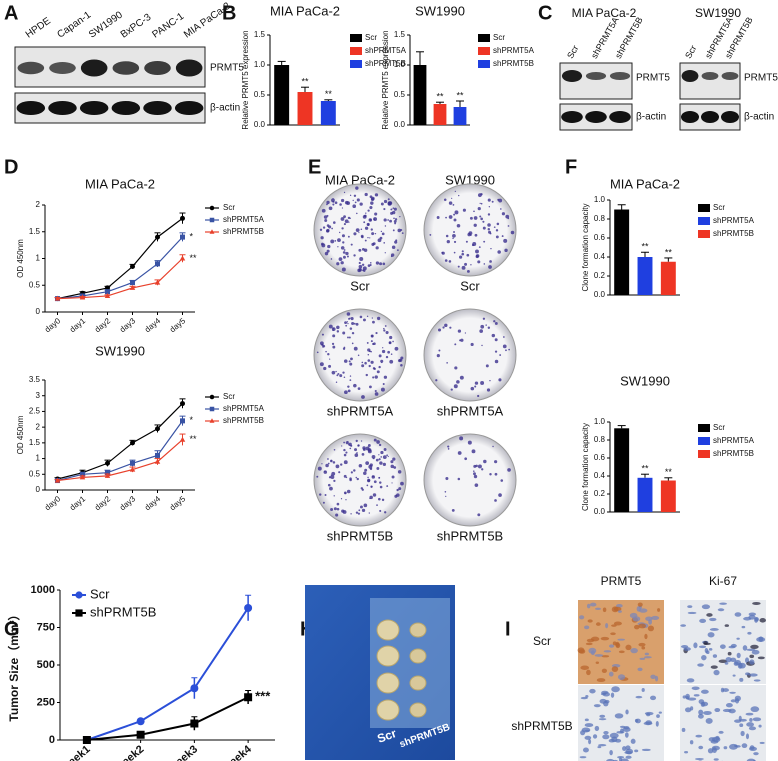 This screenshot has height=761, width=778. What do you see at coordinates (514, 50) in the screenshot?
I see `legend-label: shPRMT5A` at bounding box center [514, 50].